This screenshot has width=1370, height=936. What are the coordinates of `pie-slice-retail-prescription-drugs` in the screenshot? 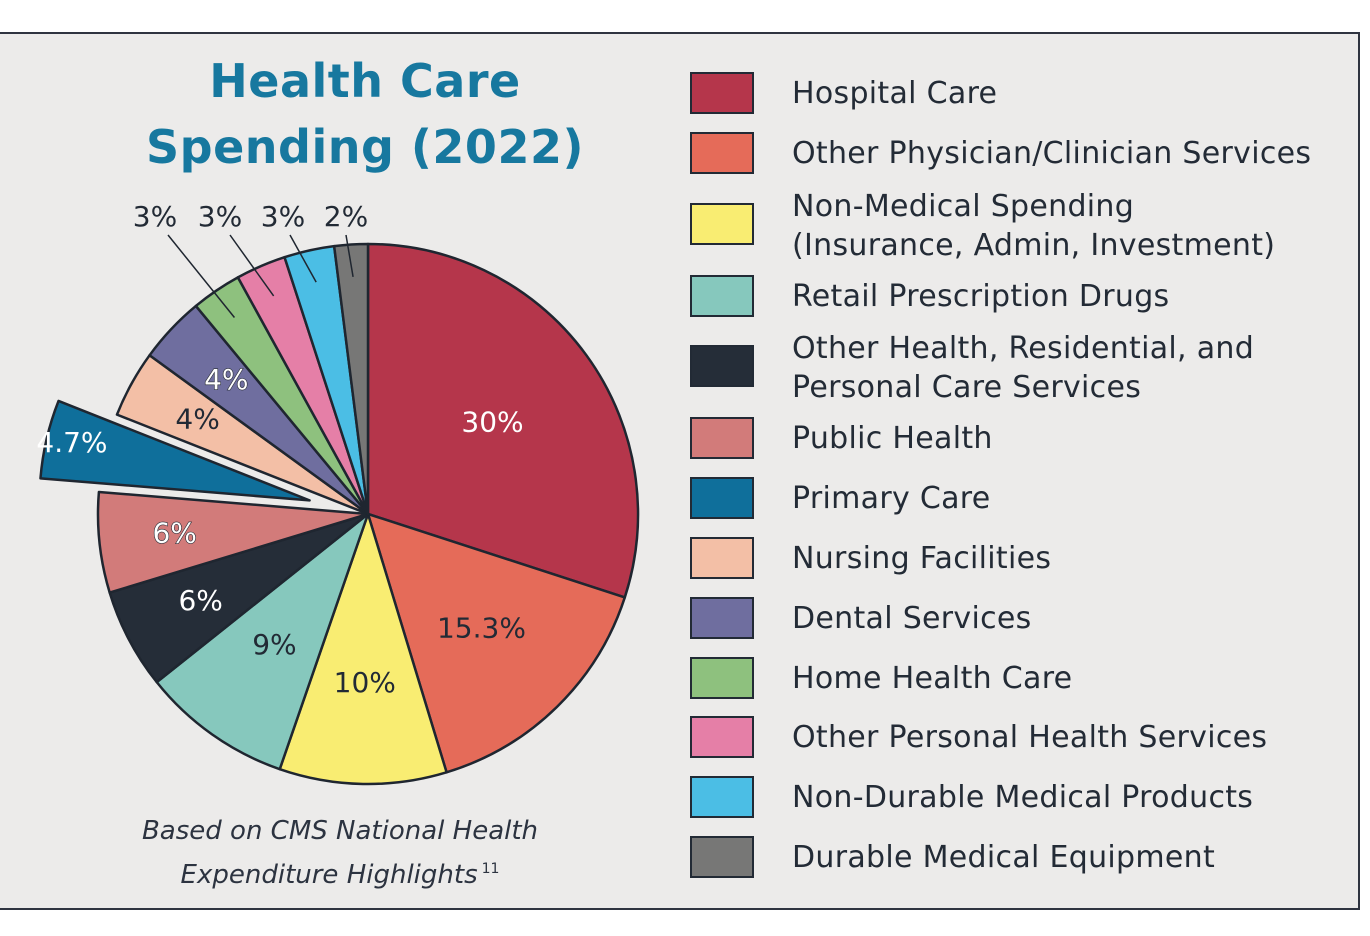 It's located at (262, 641).